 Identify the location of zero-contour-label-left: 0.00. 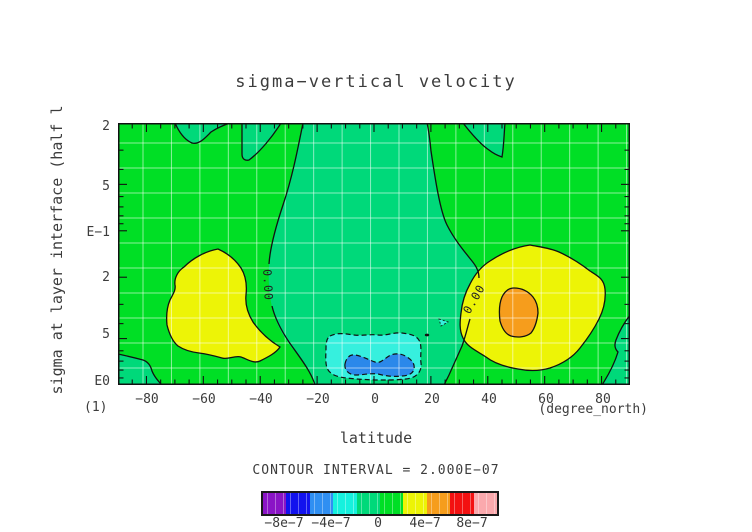
(268, 285).